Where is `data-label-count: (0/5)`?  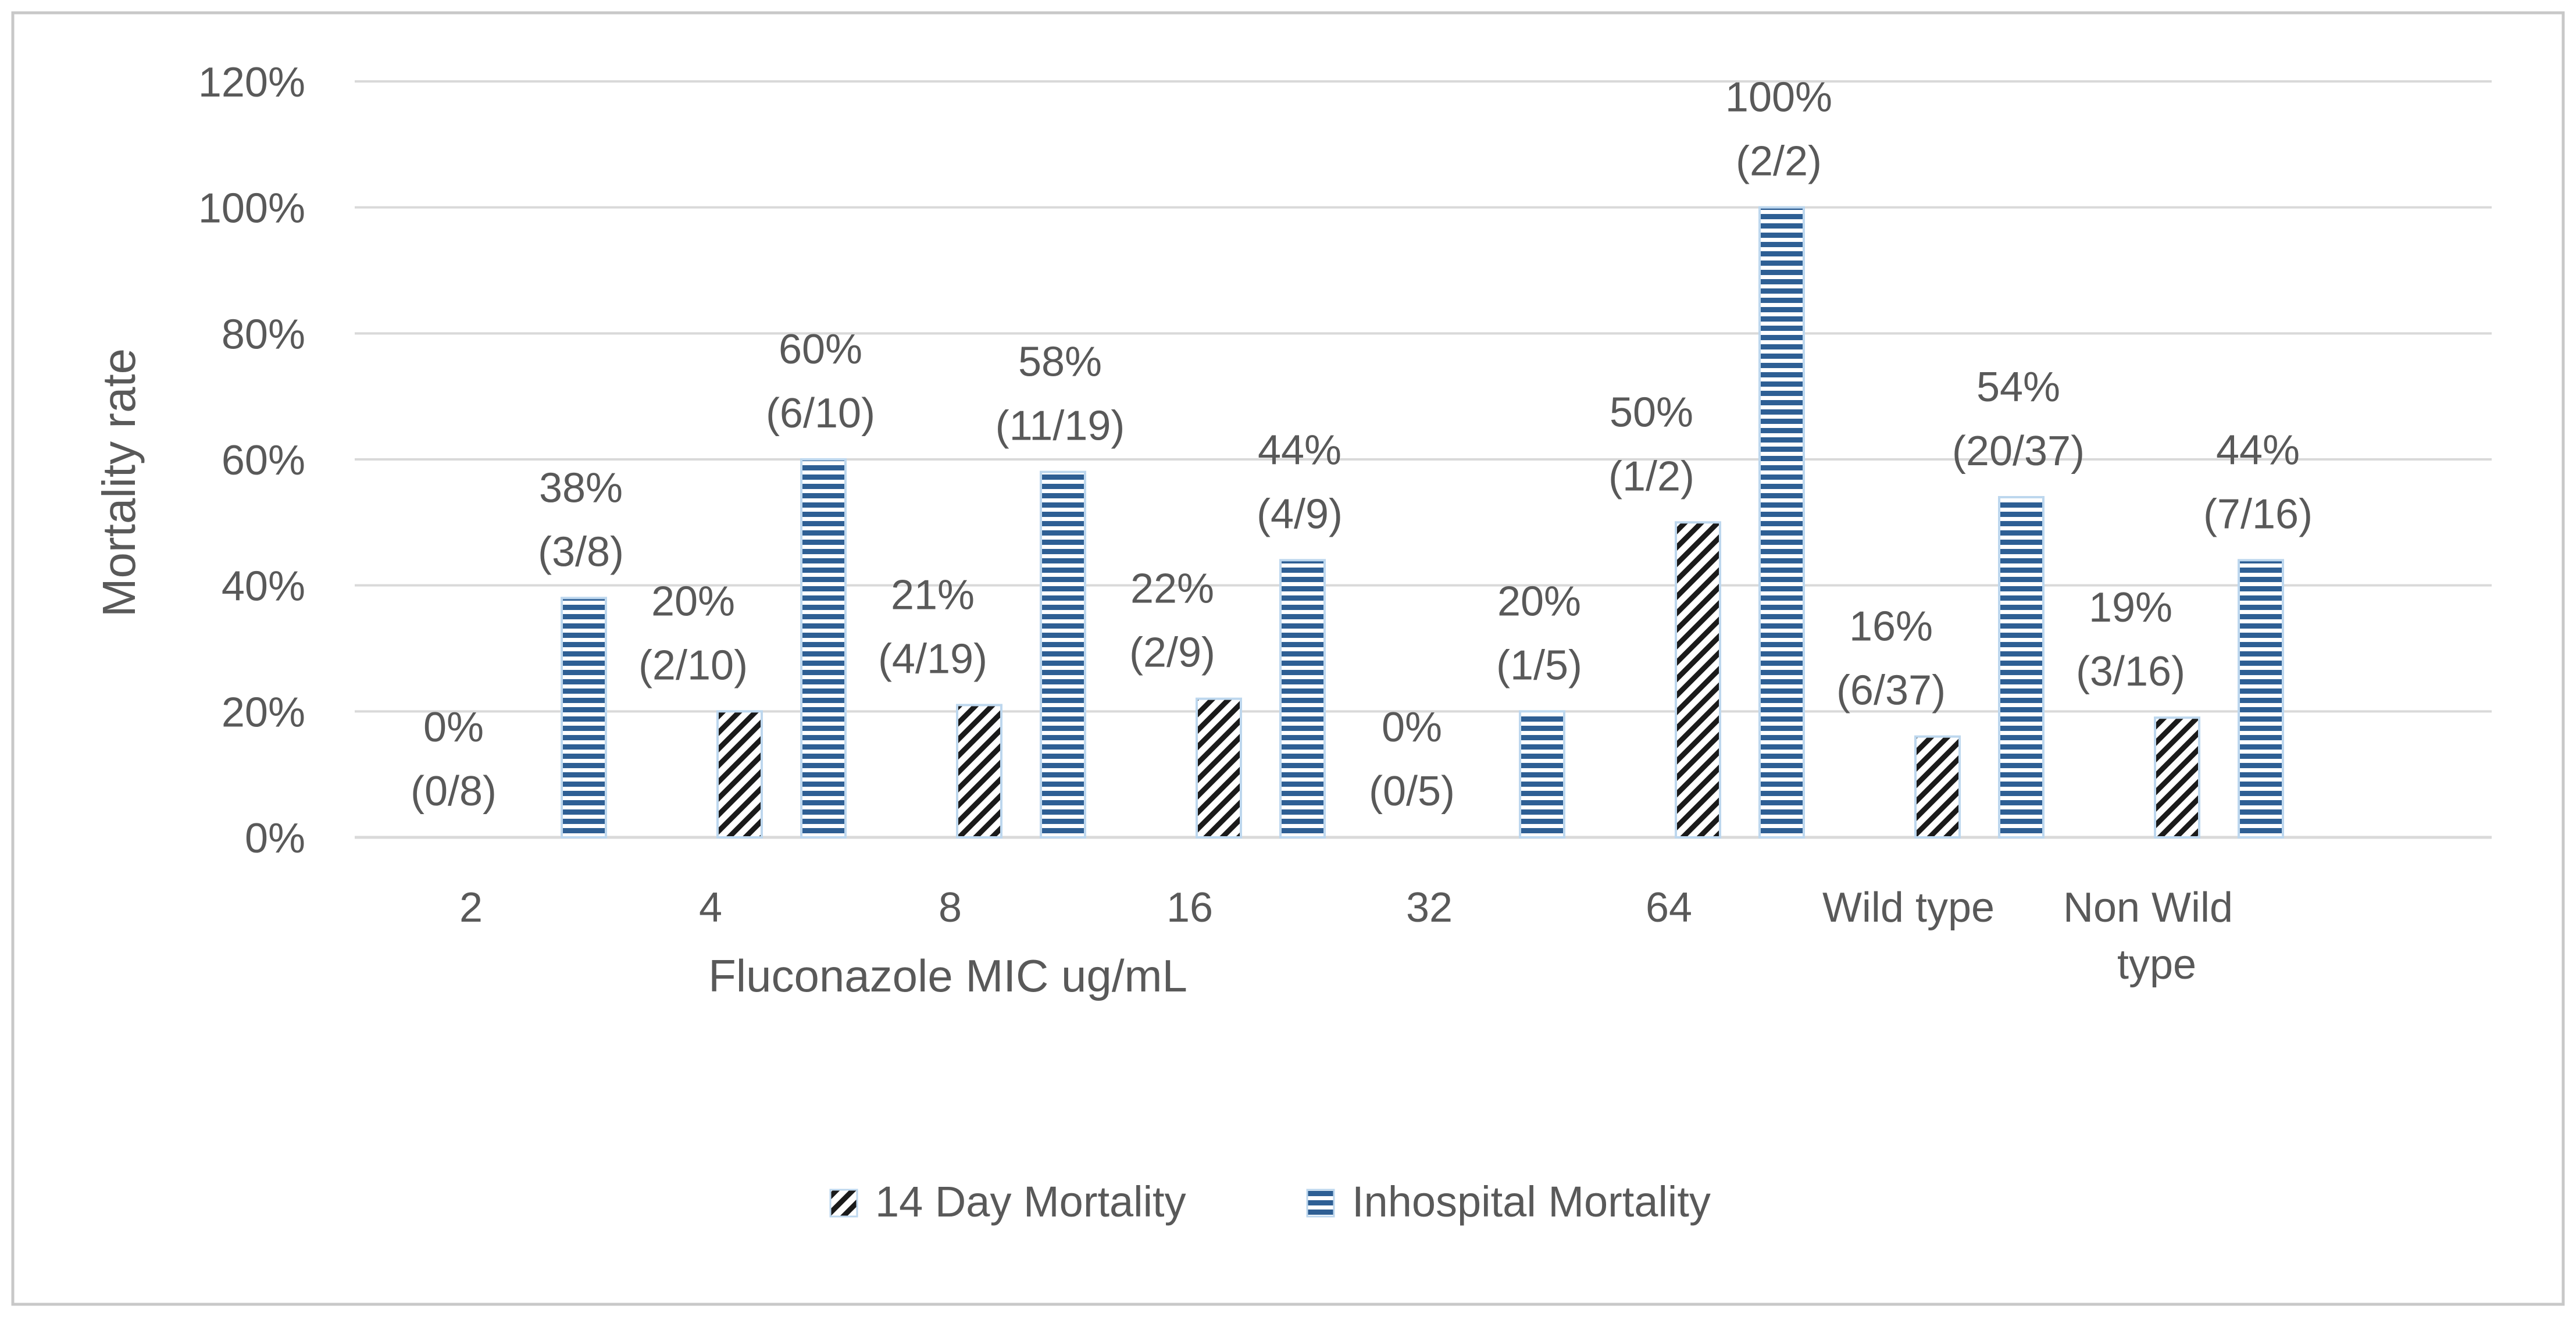 data-label-count: (0/5) is located at coordinates (1412, 791).